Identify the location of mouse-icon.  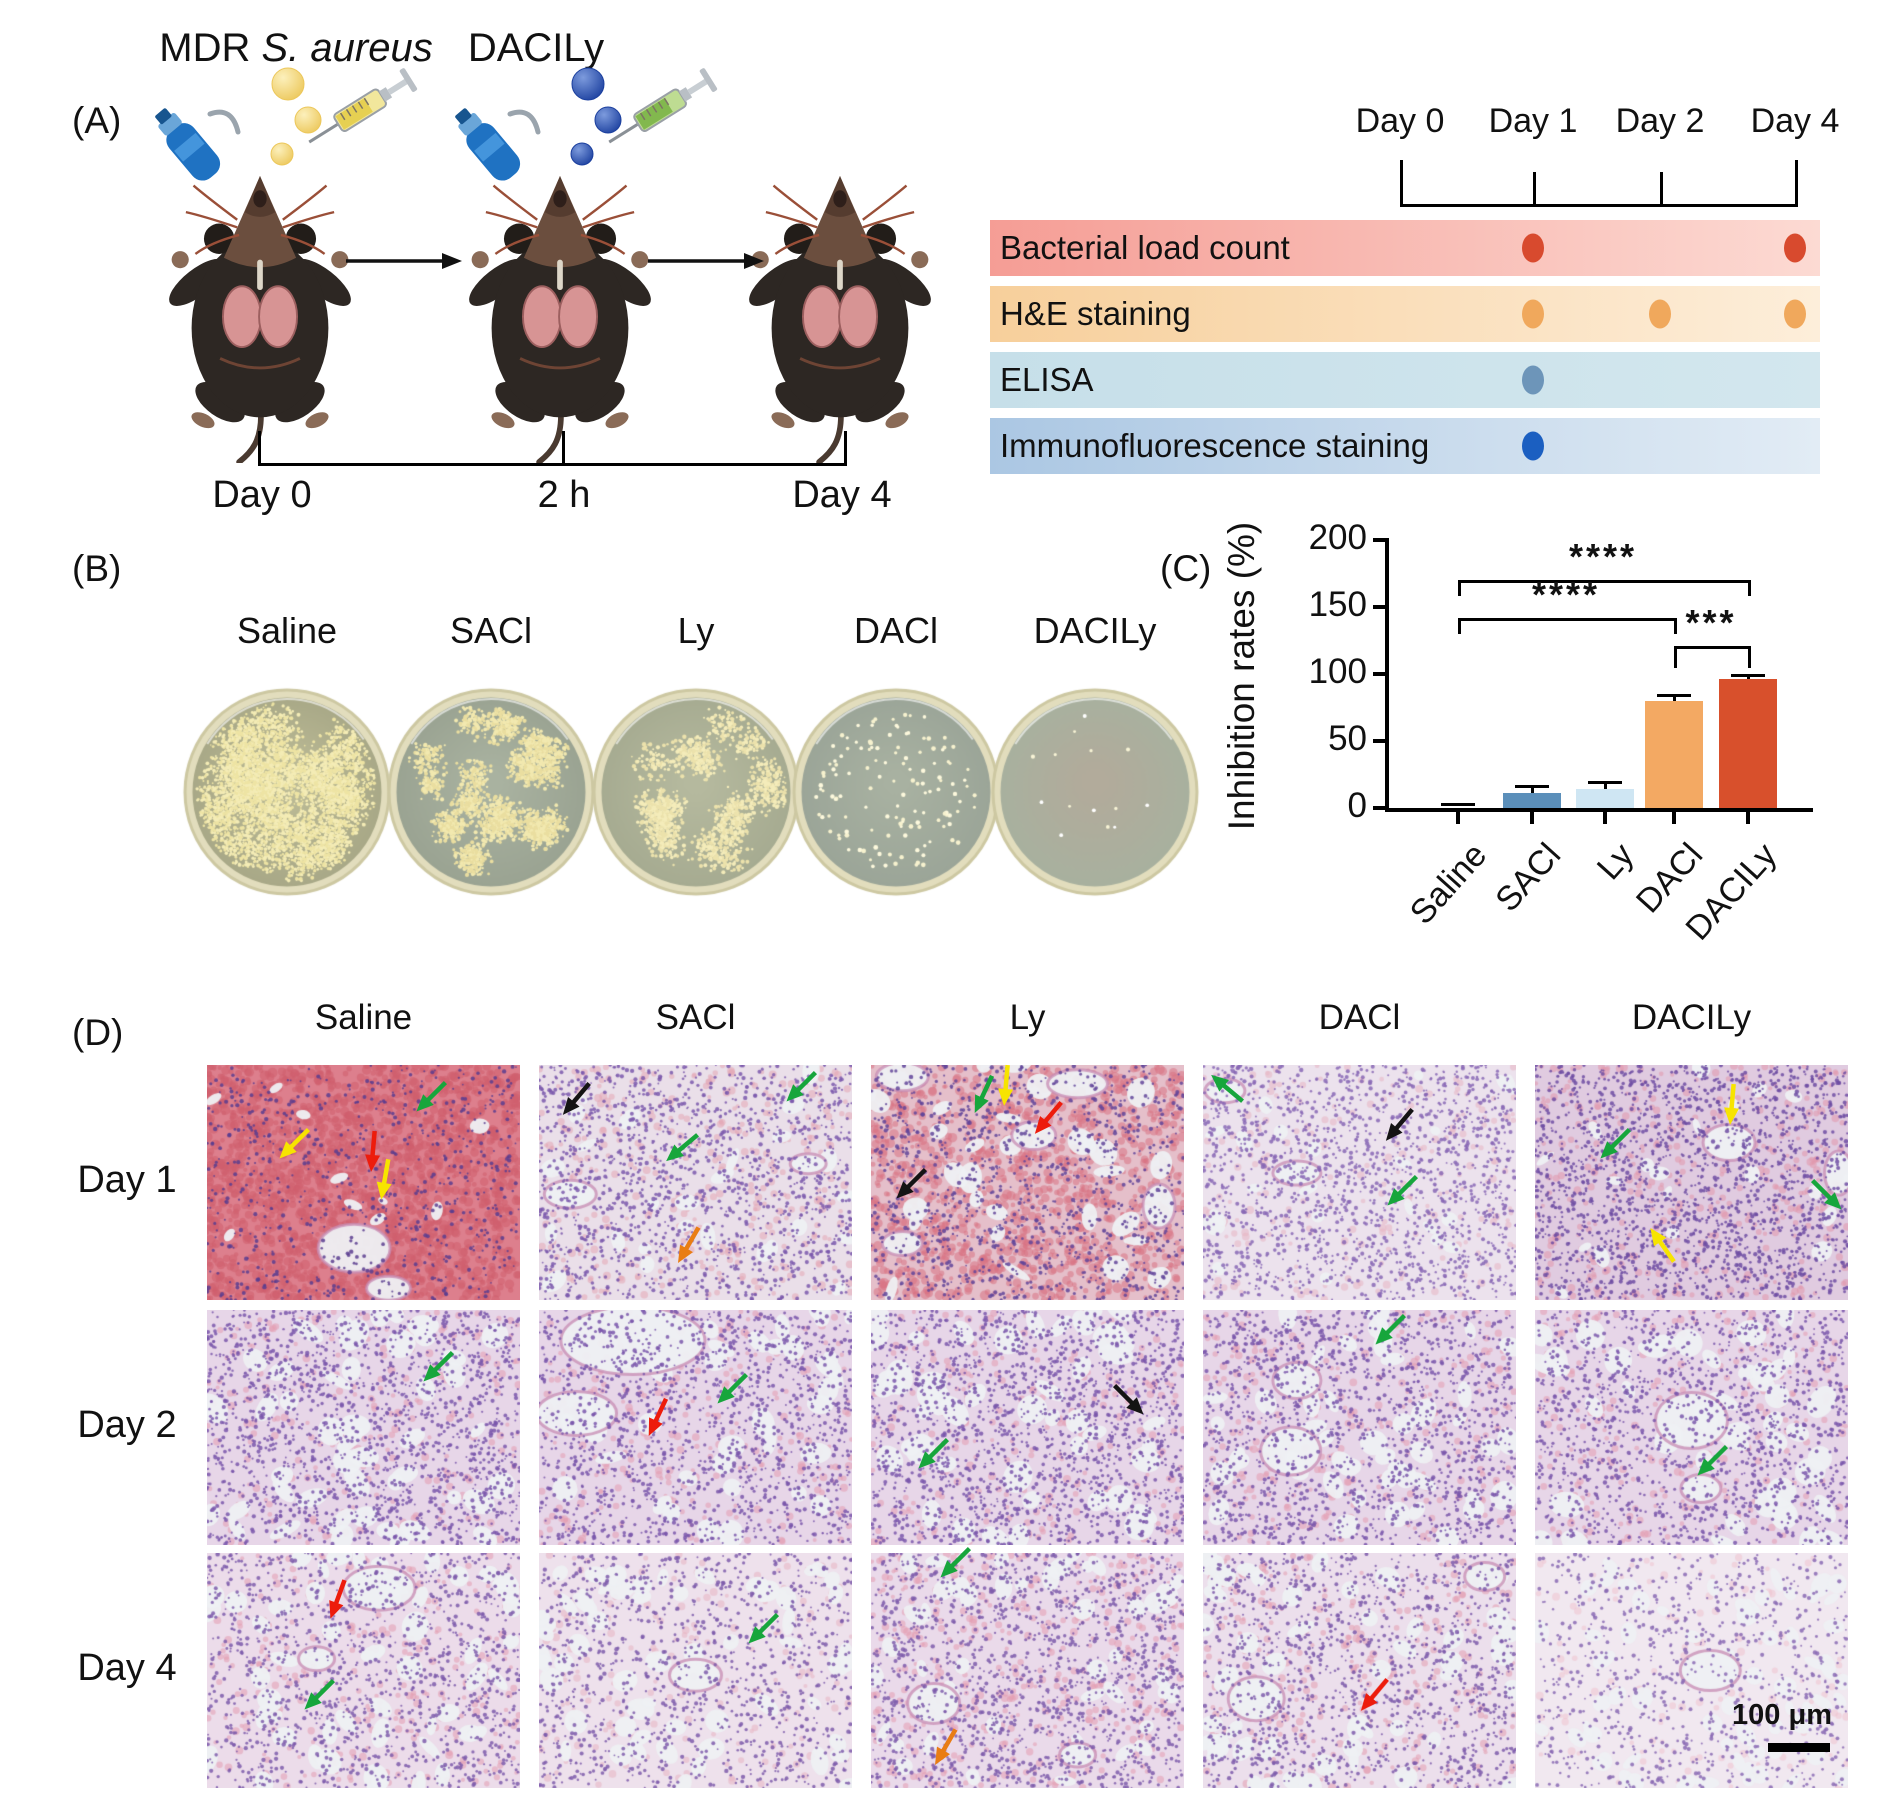
(840, 320).